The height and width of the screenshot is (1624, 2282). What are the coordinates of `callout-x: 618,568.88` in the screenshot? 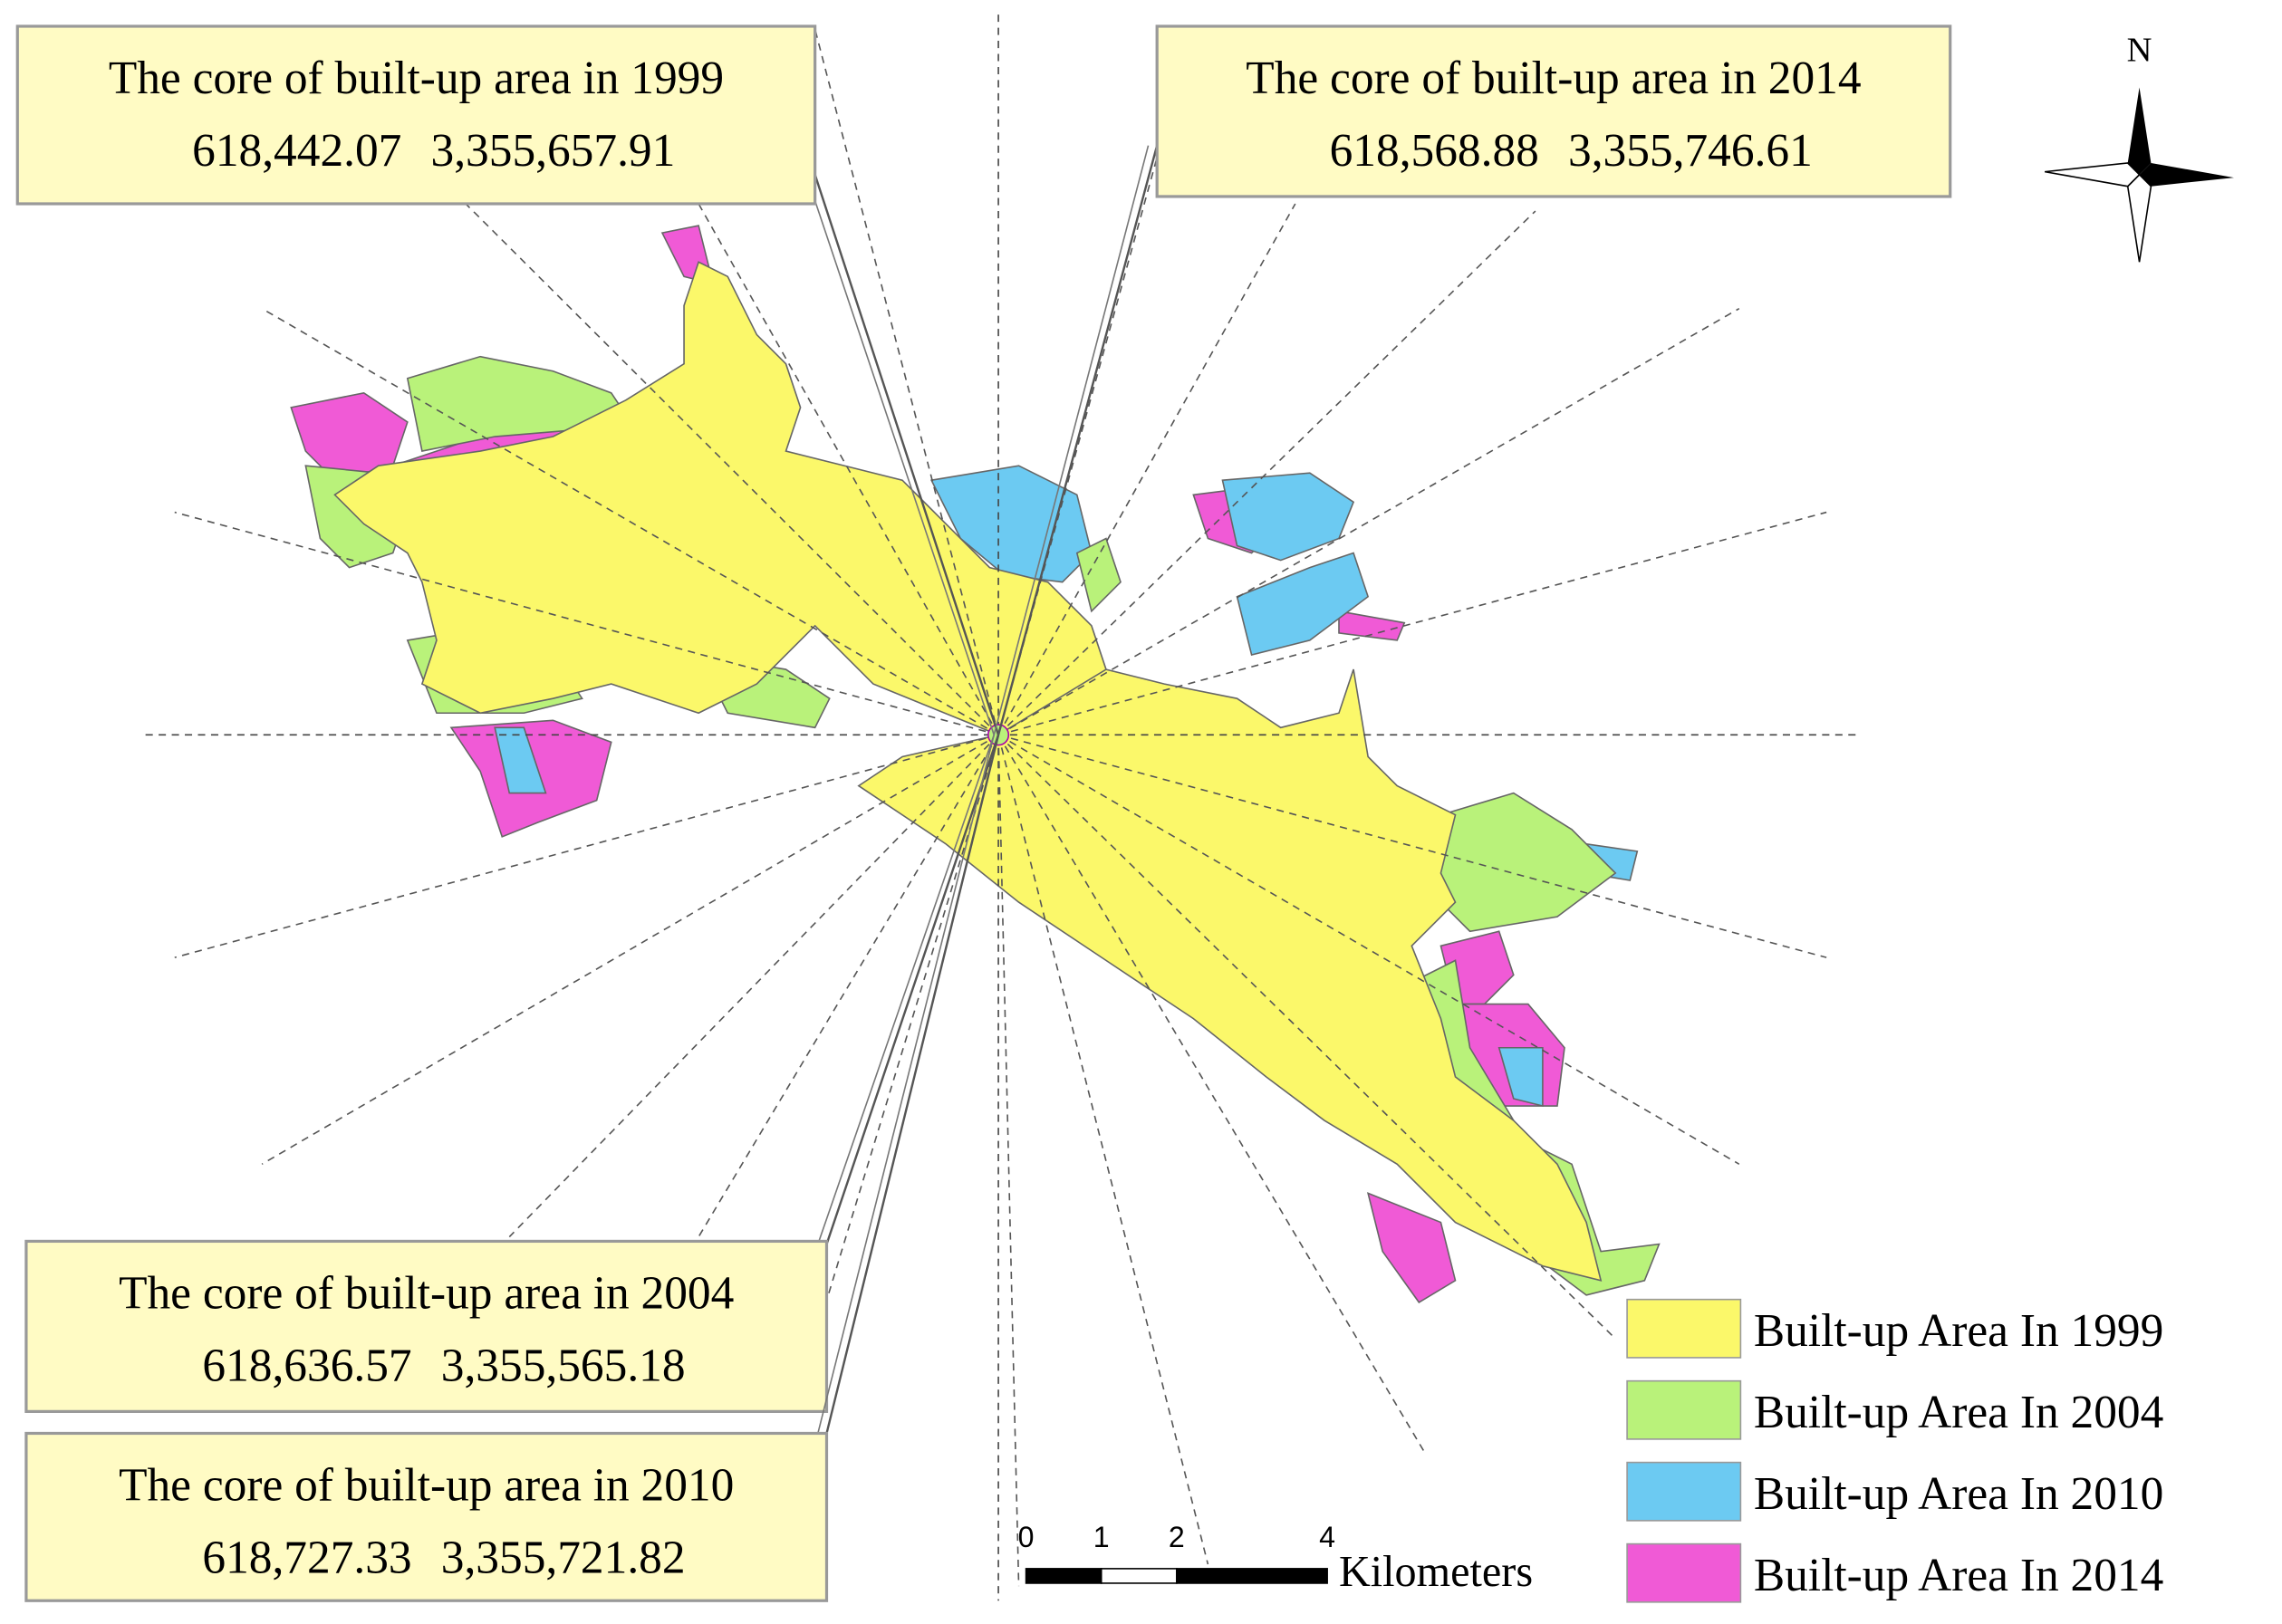 It's located at (1435, 151).